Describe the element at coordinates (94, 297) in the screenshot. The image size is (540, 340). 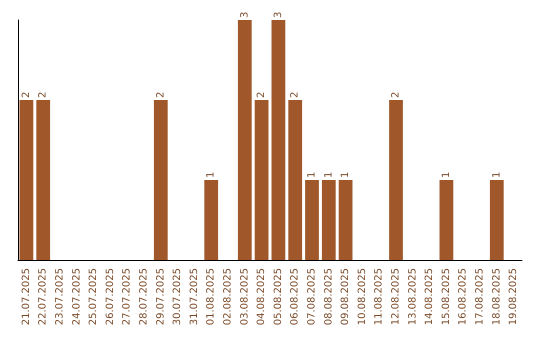
I see `x-tick-label: 25.07.2025` at that location.